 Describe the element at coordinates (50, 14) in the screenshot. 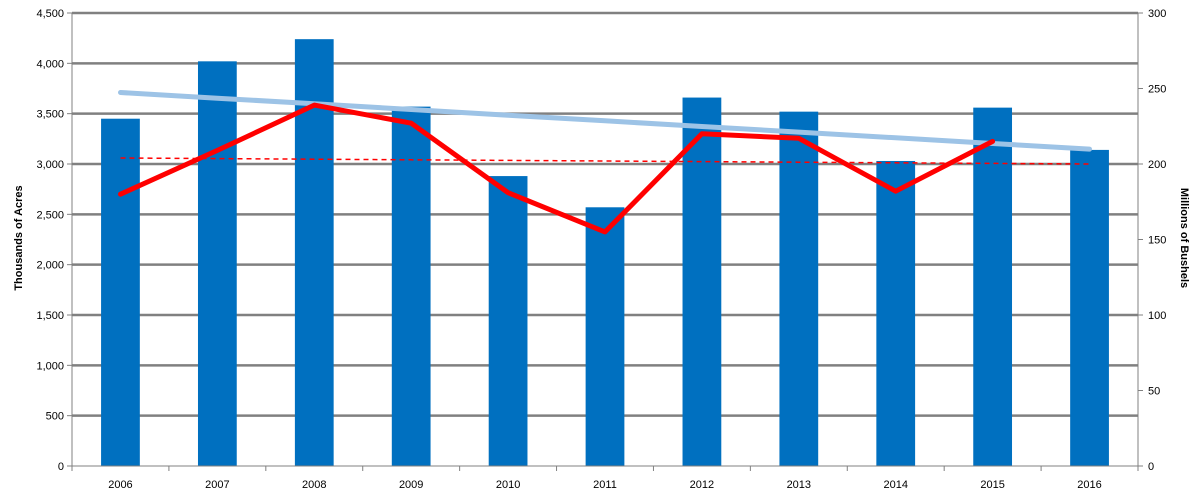

I see `left-tick-label: 4,500` at that location.